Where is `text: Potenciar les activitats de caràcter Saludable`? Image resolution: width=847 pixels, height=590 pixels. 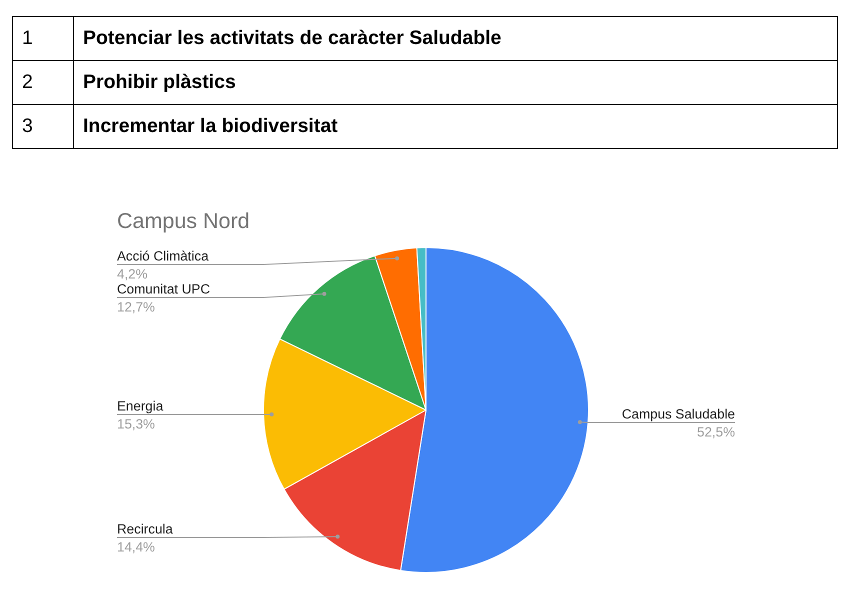 text: Potenciar les activitats de caràcter Saludable is located at coordinates (456, 38).